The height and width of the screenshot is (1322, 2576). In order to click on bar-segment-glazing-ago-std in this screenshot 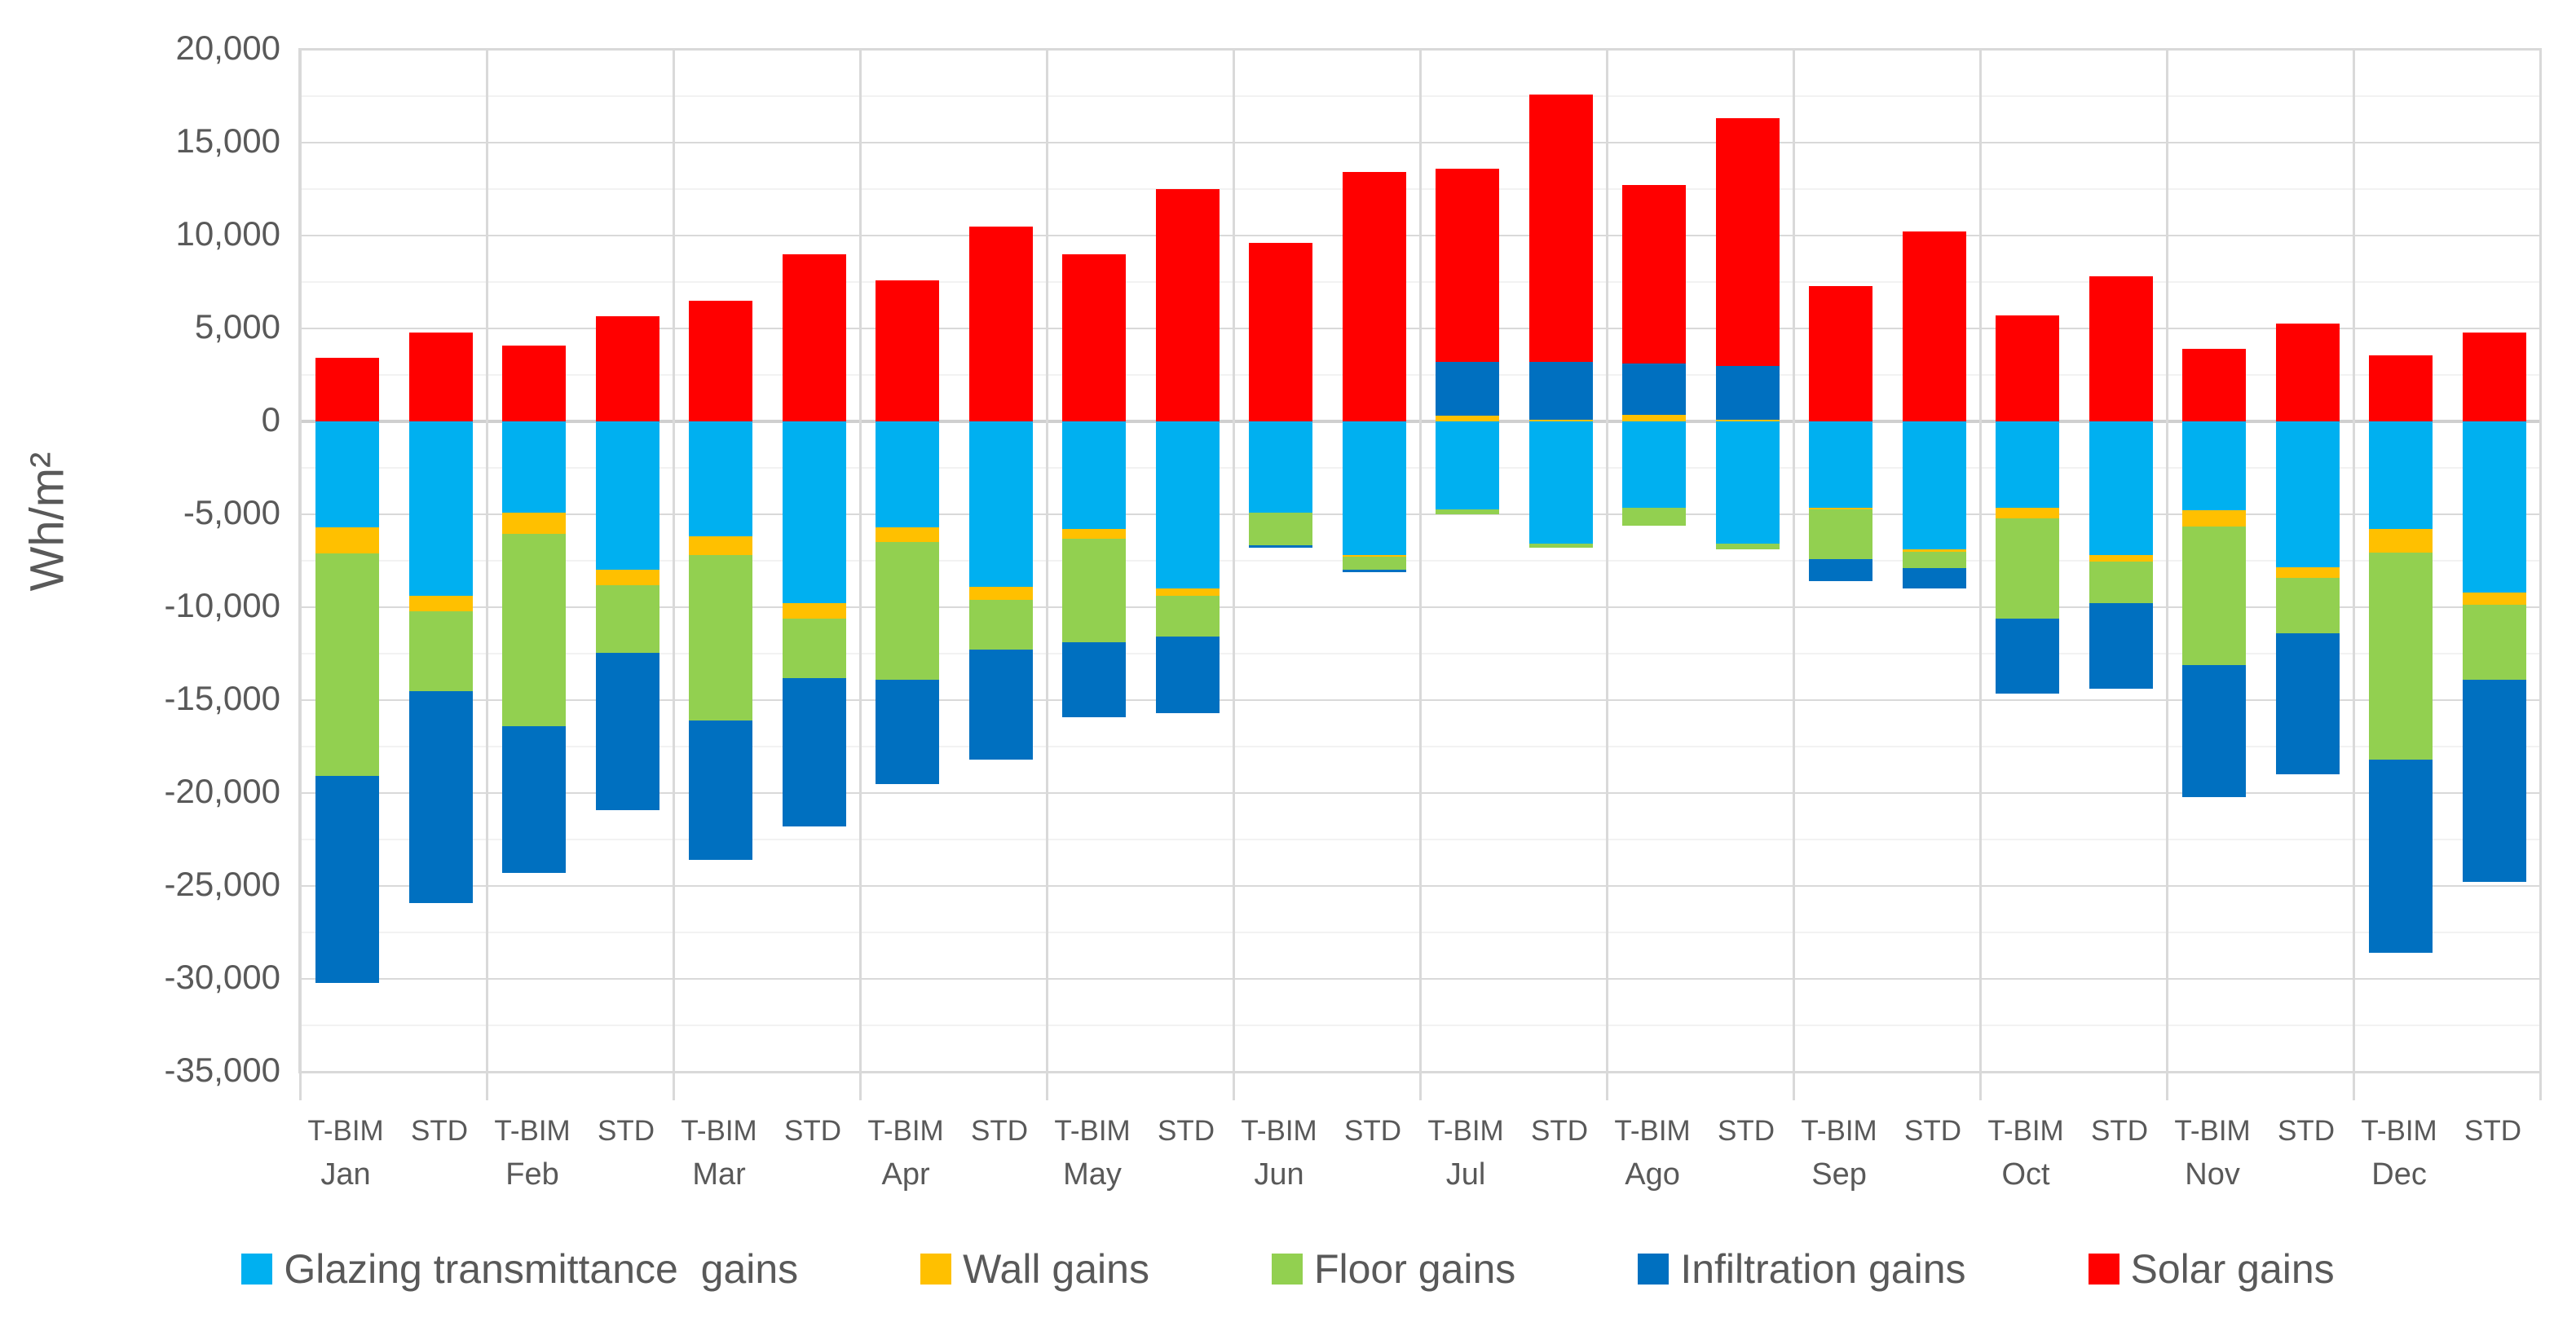, I will do `click(1747, 482)`.